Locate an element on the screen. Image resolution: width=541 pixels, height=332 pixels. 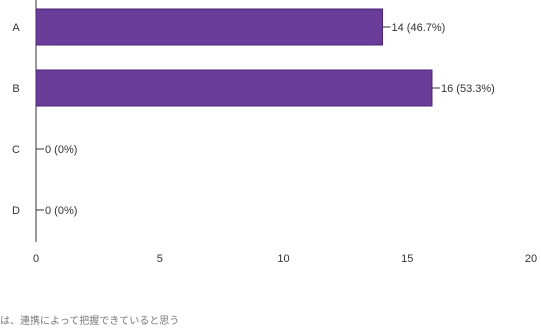
category-labels: A B C D is located at coordinates (16, 119).